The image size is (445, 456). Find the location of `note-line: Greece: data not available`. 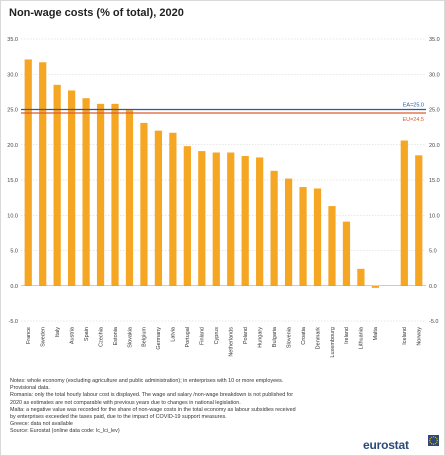

note-line: Greece: data not available is located at coordinates (41, 424).